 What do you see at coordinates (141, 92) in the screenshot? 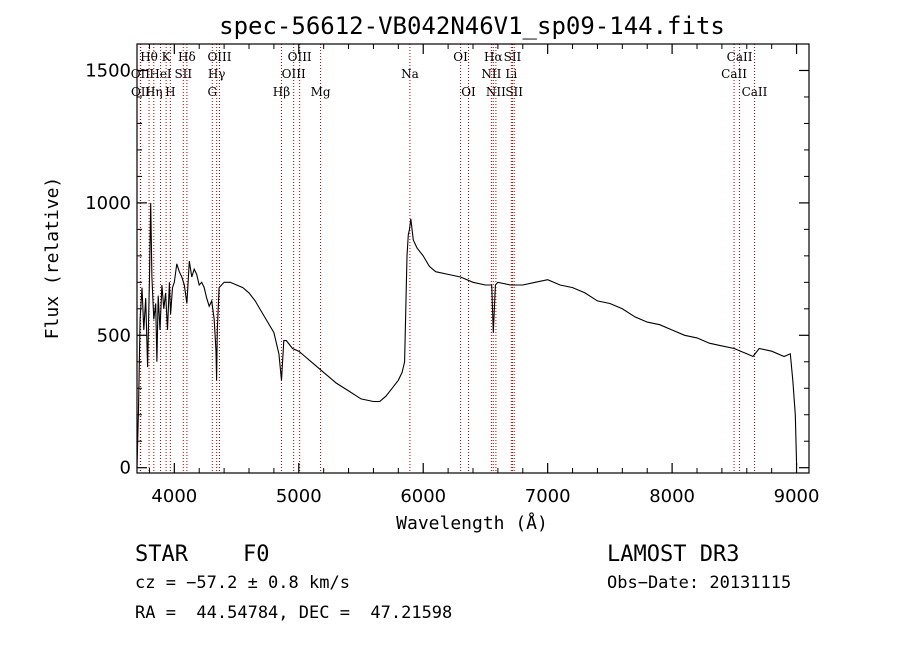
I see `line-label-2: OII` at bounding box center [141, 92].